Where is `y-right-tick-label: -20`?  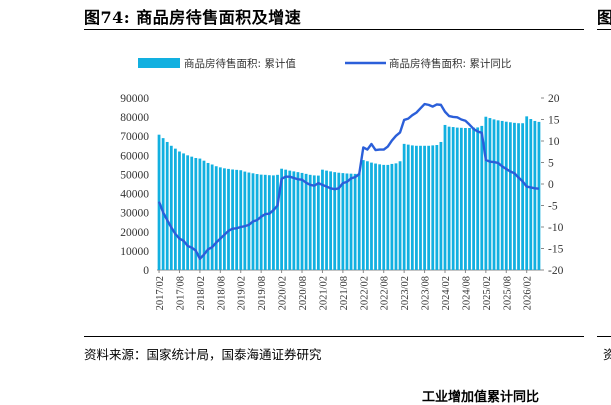
y-right-tick-label: -20 is located at coordinates (556, 271).